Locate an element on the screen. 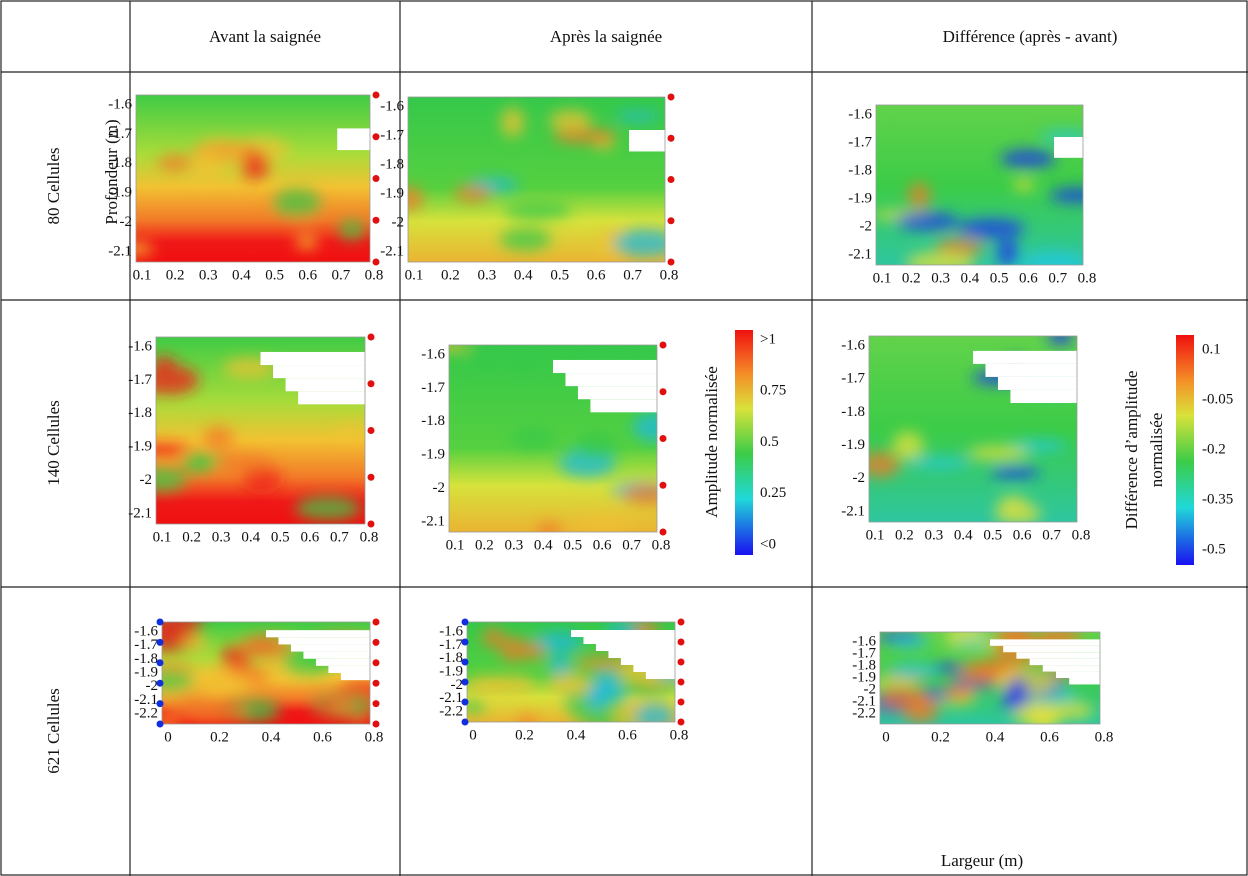 The height and width of the screenshot is (876, 1248). x-tick-label: 0.5 is located at coordinates (274, 275).